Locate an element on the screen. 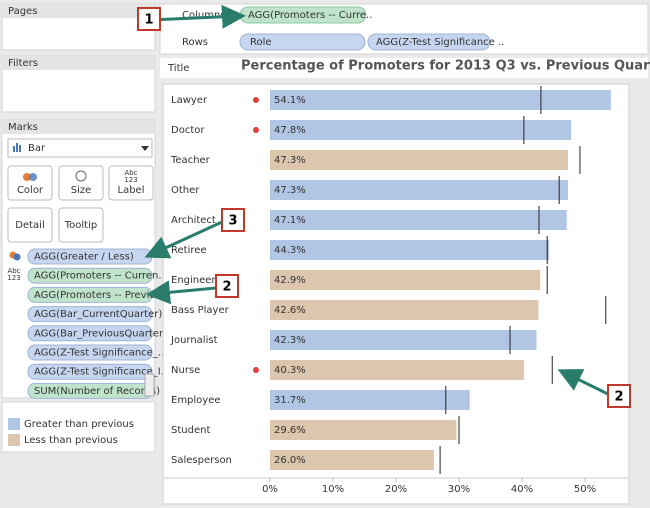  pill-text: AGG(Z-Test Significance_.. is located at coordinates (99, 353).